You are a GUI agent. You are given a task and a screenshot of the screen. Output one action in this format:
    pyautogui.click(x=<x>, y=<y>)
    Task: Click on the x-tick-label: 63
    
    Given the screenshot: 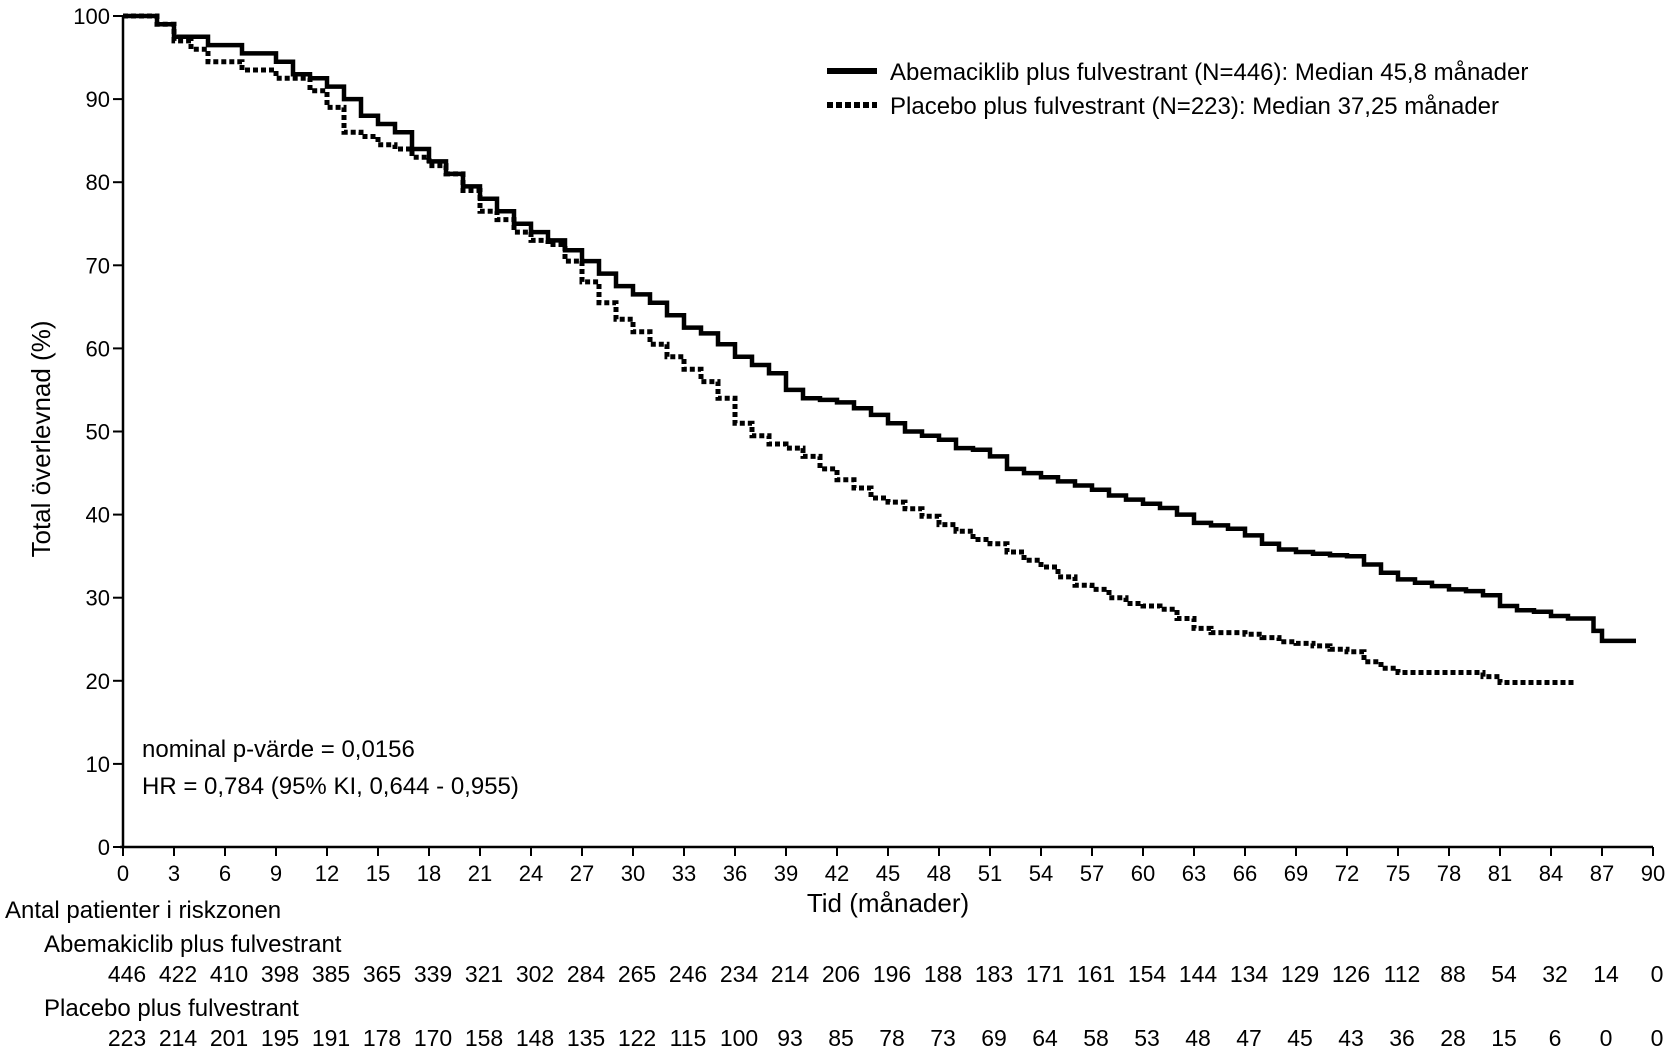 What is the action you would take?
    pyautogui.click(x=1194, y=873)
    